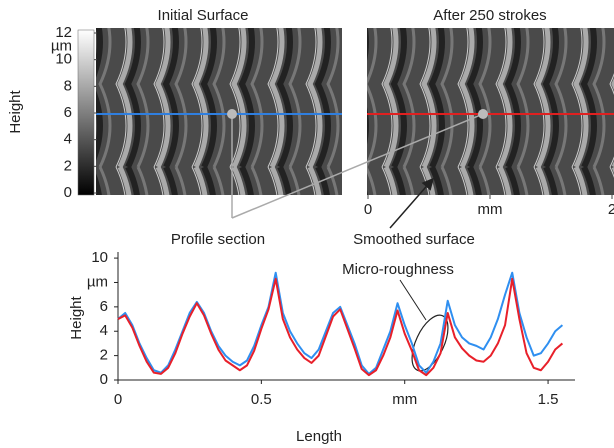 This screenshot has height=448, width=614. Describe the element at coordinates (203, 15) in the screenshot. I see `image-title: Initial Surface` at that location.